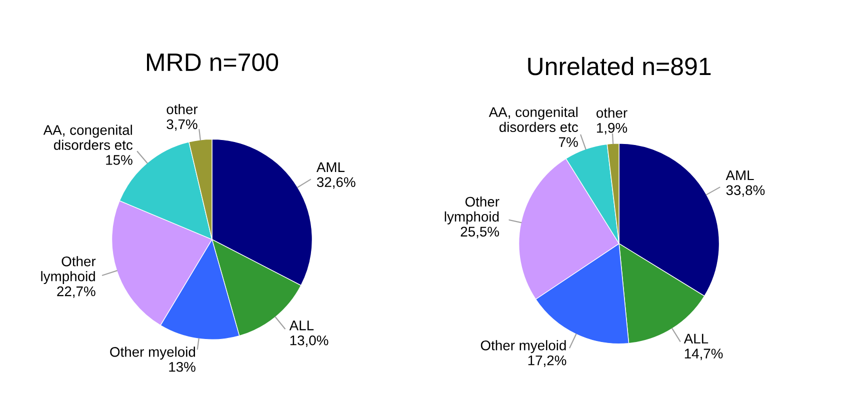  What do you see at coordinates (745, 191) in the screenshot?
I see `data-label: 33,8%` at bounding box center [745, 191].